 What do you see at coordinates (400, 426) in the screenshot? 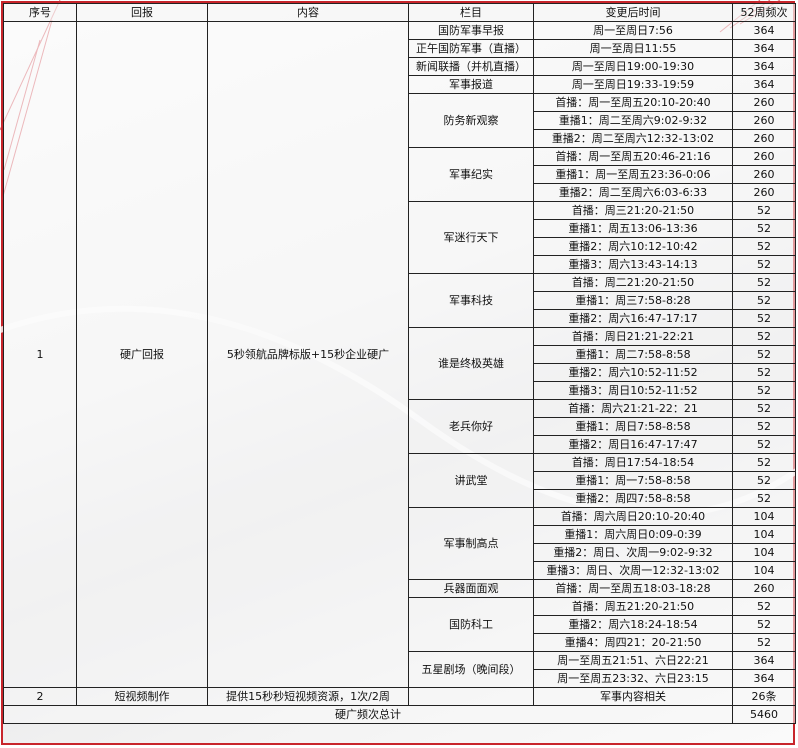
I see `table-row: 老兵你好 首播：周六21:21-22：21 52` at bounding box center [400, 426].